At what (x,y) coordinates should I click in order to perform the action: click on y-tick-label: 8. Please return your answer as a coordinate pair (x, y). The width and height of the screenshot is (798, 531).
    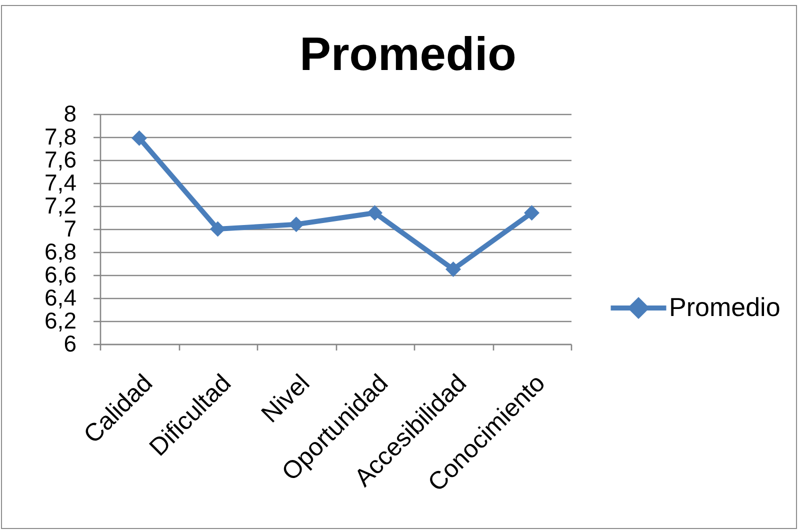
    Looking at the image, I should click on (70, 113).